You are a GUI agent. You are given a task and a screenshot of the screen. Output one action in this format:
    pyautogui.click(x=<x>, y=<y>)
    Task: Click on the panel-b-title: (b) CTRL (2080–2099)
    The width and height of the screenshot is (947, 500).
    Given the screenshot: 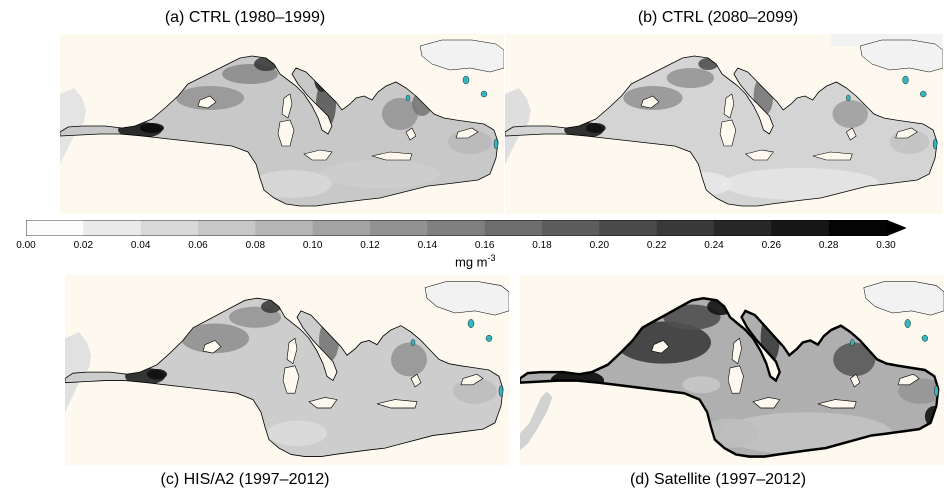 What is the action you would take?
    pyautogui.click(x=718, y=17)
    